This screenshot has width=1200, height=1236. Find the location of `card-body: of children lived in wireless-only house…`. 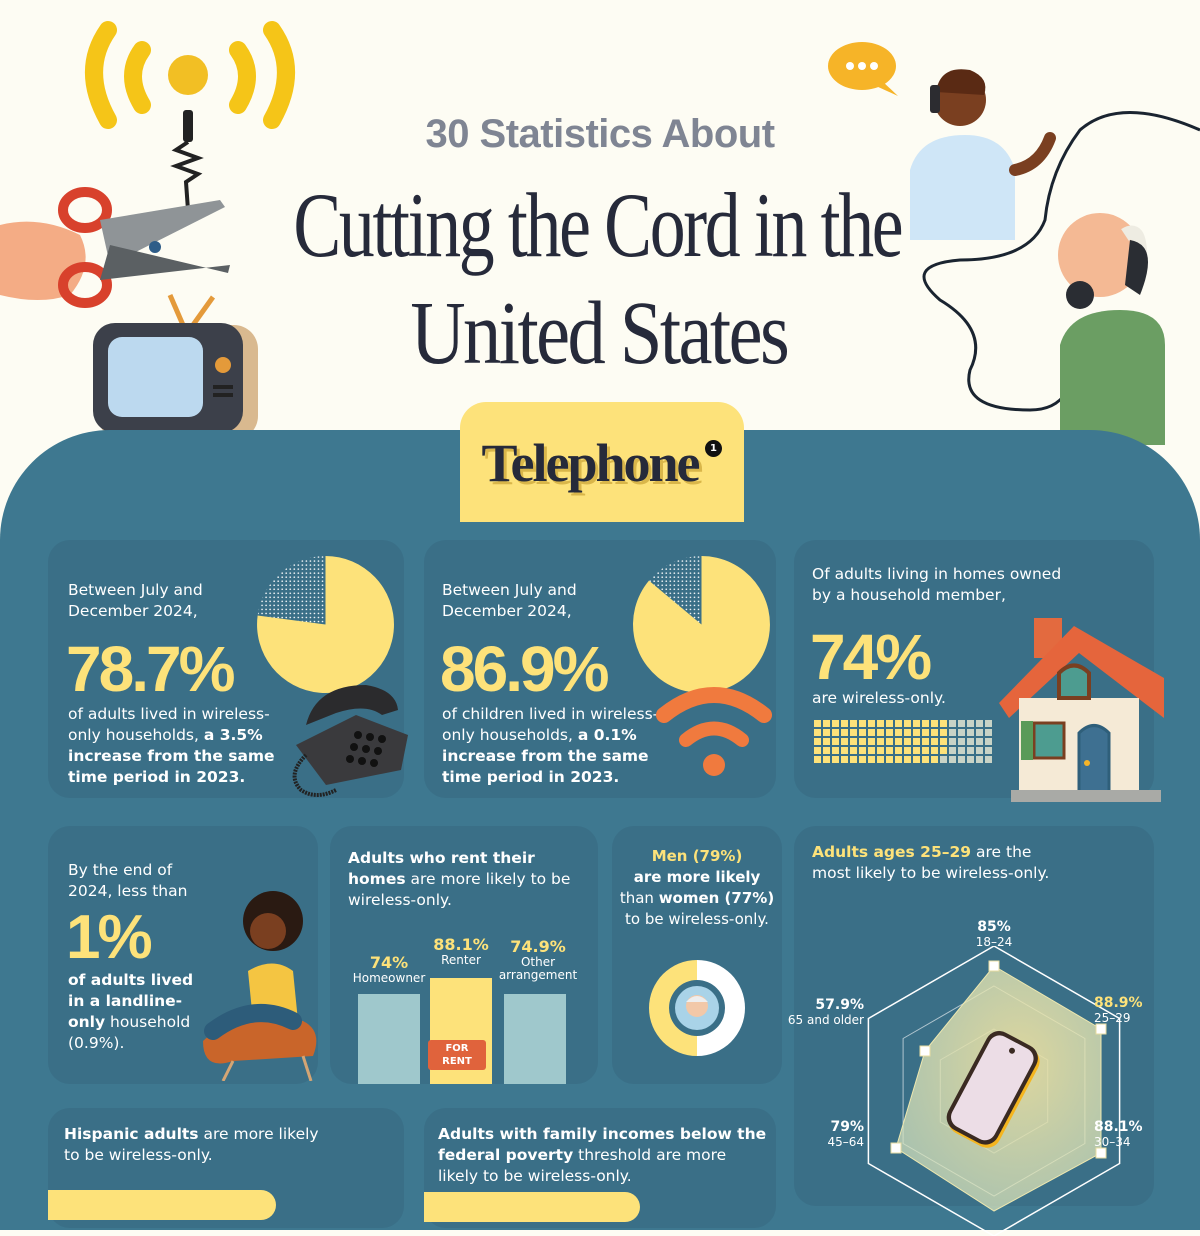

card-body: of children lived in wireless-only house… is located at coordinates (557, 746).